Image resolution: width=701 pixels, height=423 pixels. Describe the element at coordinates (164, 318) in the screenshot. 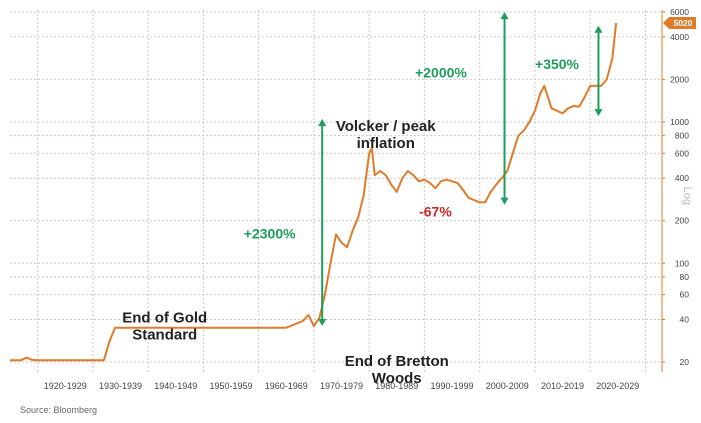

I see `annotation-line: End of Gold` at that location.